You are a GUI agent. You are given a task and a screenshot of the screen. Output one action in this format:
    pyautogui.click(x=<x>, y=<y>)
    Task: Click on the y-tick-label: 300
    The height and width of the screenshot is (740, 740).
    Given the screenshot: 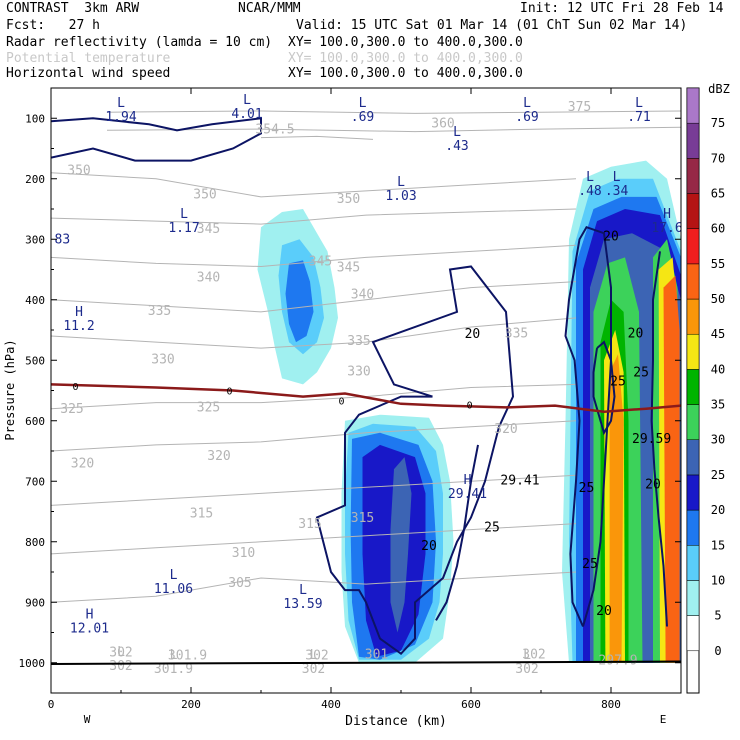 What is the action you would take?
    pyautogui.click(x=35, y=239)
    